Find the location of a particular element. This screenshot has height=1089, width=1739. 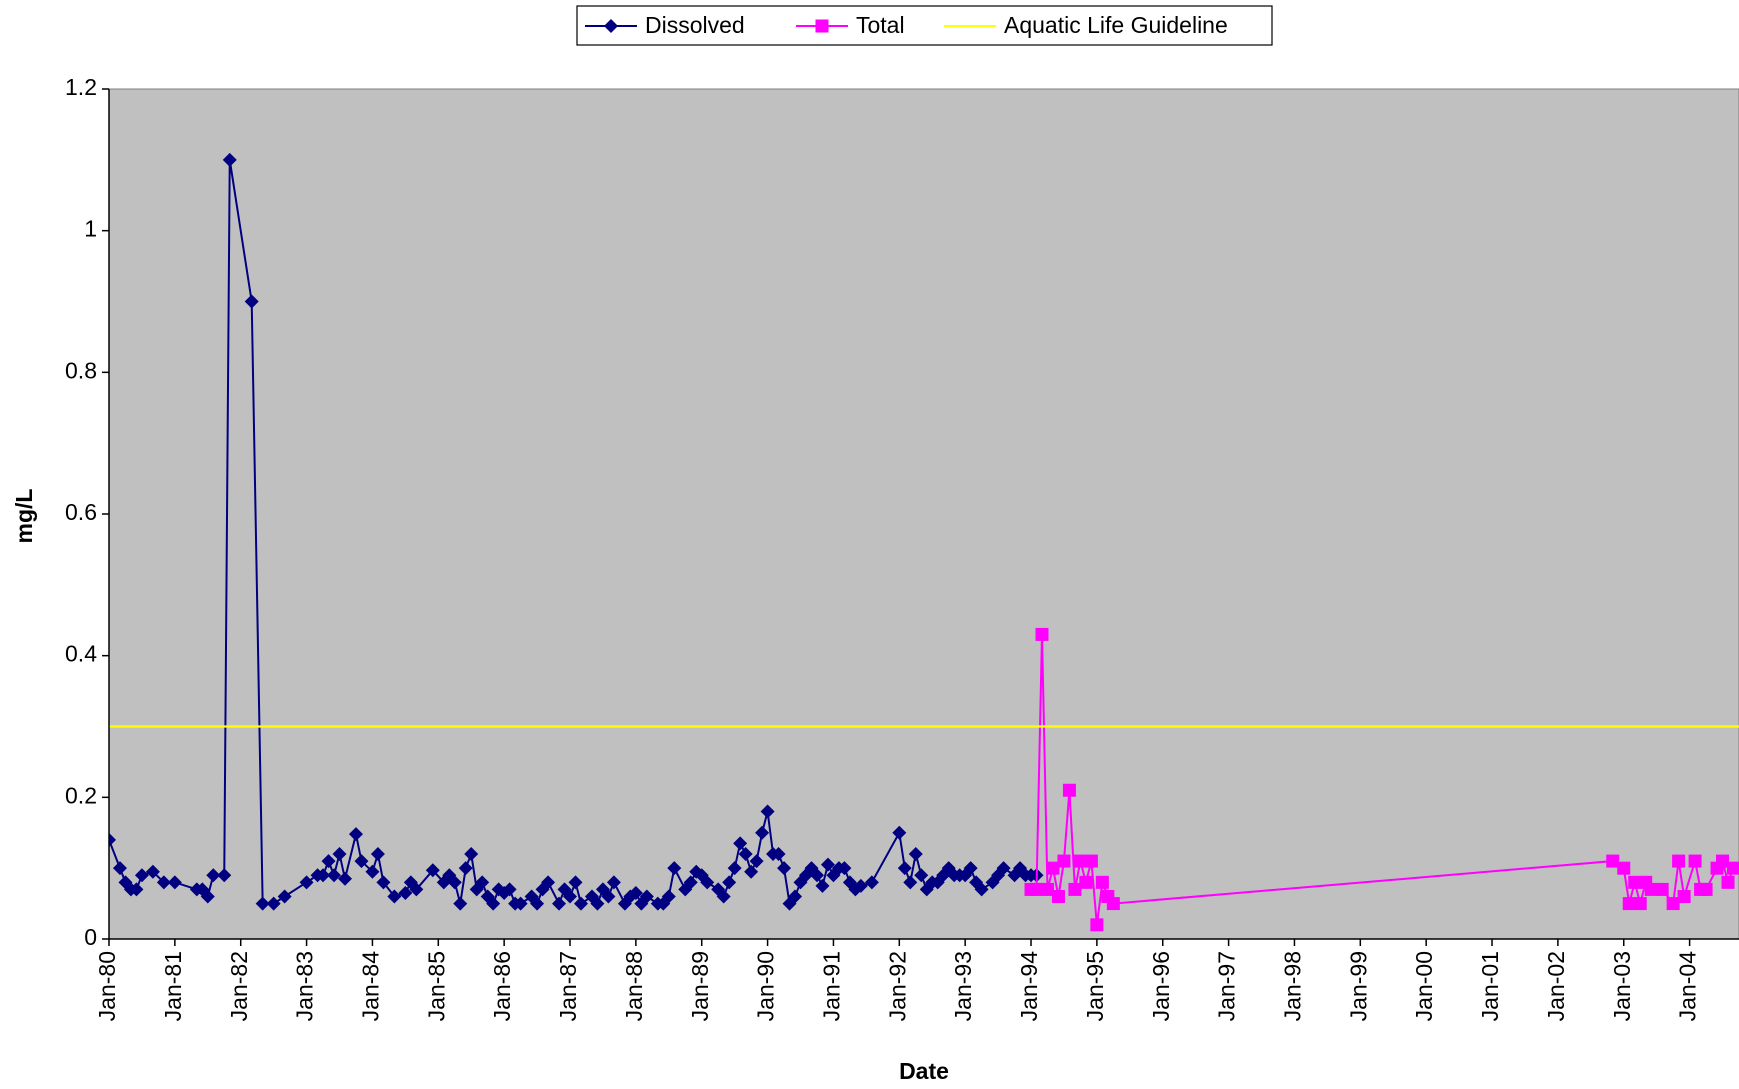

x-tick-label: Jan-04 is located at coordinates (1688, 986).